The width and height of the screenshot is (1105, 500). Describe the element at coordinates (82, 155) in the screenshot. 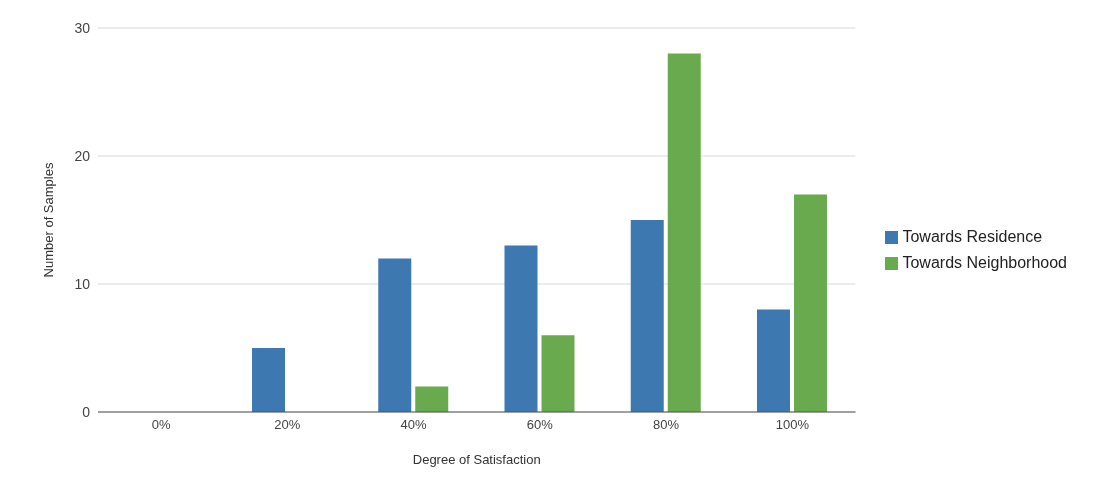

I see `y-tick-label: 20` at that location.